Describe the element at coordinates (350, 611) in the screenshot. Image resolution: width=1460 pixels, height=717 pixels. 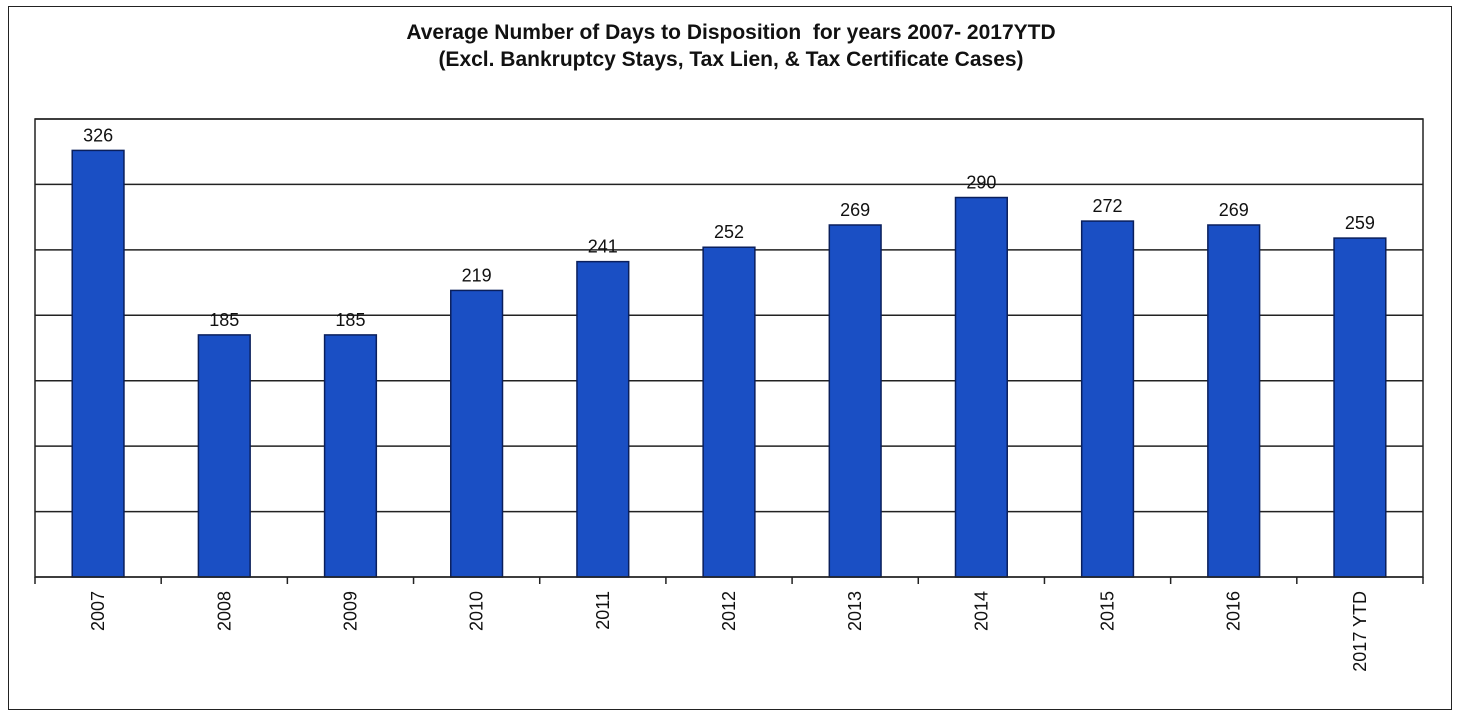
I see `x-tick-label: 2009` at that location.